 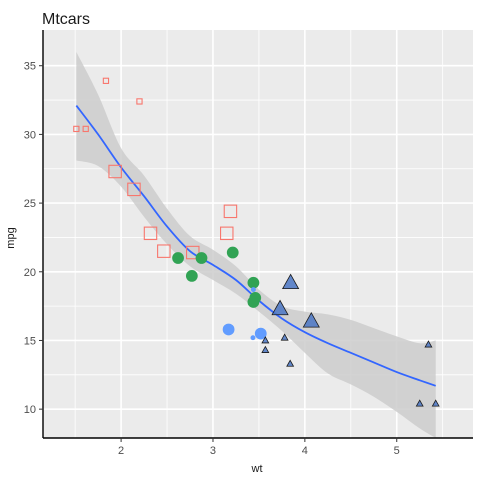 I want to click on chart-title: Mtcars, so click(x=66, y=19).